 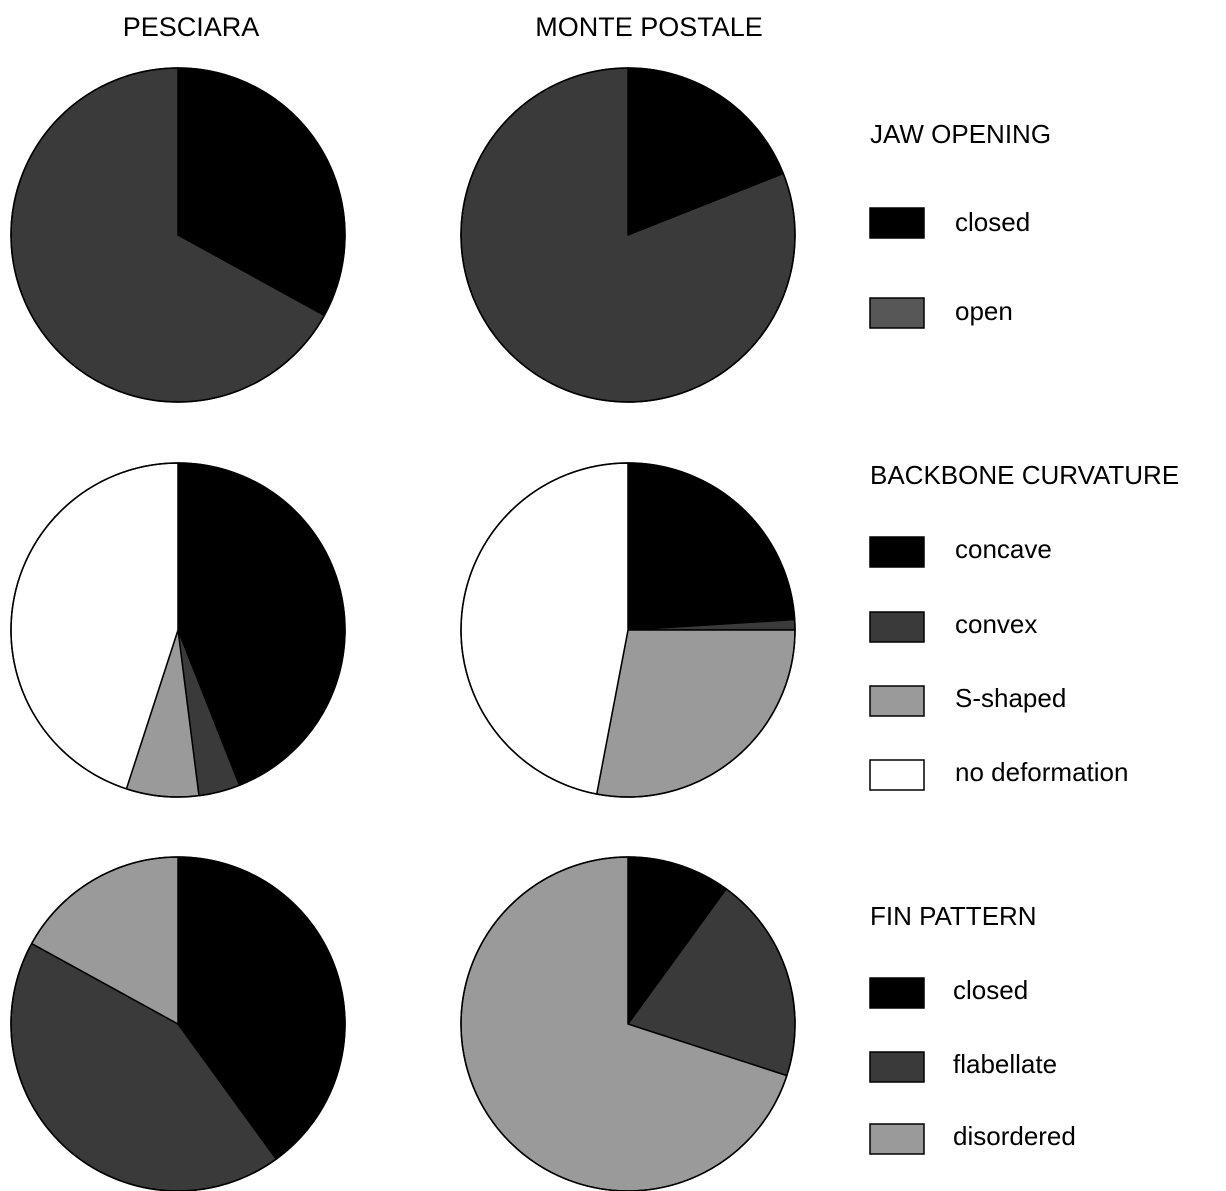 I want to click on legend-swatch-fin-closed, so click(x=897, y=993).